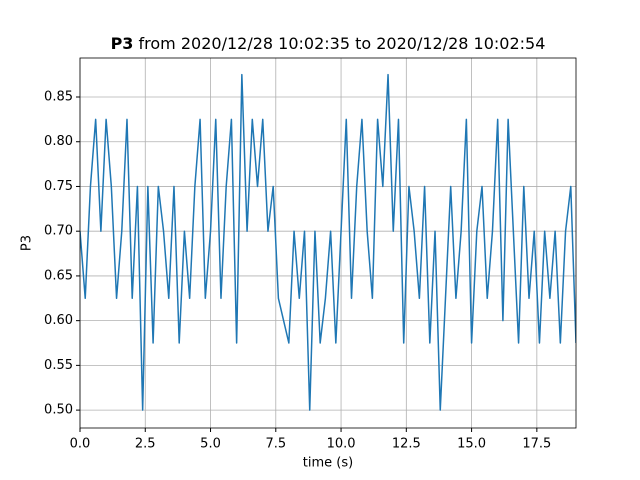 Image resolution: width=640 pixels, height=480 pixels. What do you see at coordinates (58, 97) in the screenshot?
I see `y-tick-label: 0.85` at bounding box center [58, 97].